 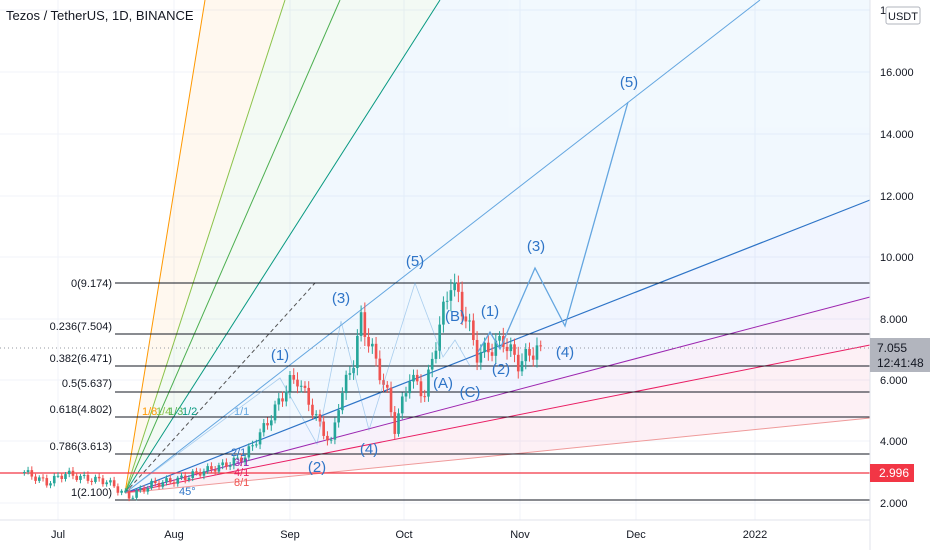 What do you see at coordinates (100, 15) in the screenshot?
I see `symbol-title: Tezos / TetherUS, 1D, BINANCE` at bounding box center [100, 15].